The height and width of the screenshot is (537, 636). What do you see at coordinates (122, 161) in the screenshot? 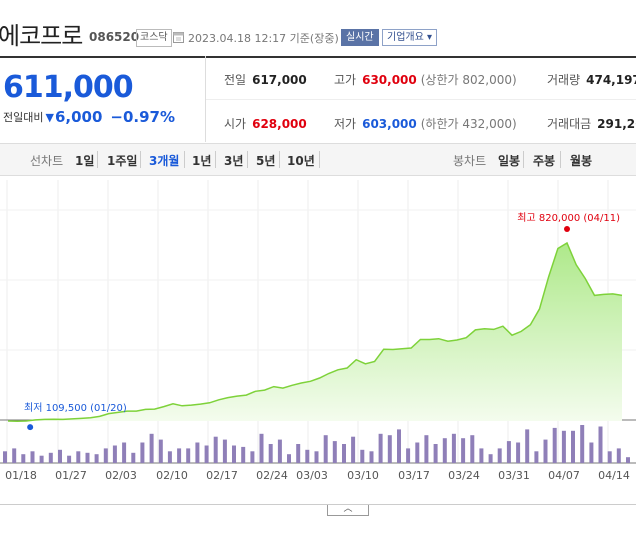
I see `tab-1w: 1주일` at bounding box center [122, 161].